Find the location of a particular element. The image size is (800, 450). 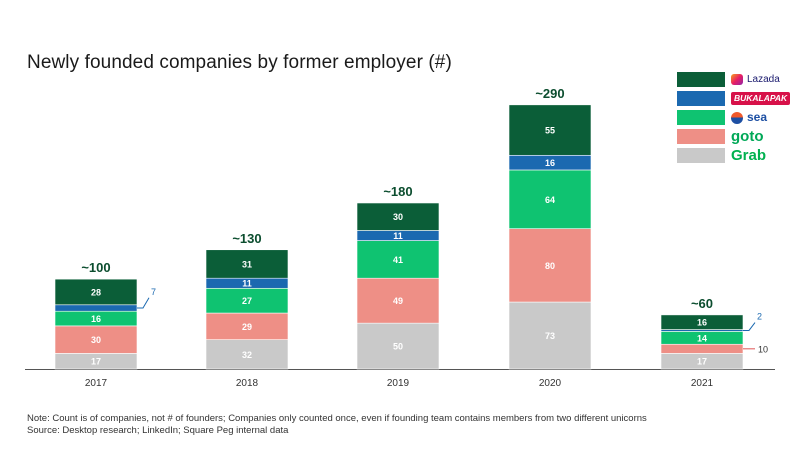

value-label-goto-2018: 29 is located at coordinates (247, 327).